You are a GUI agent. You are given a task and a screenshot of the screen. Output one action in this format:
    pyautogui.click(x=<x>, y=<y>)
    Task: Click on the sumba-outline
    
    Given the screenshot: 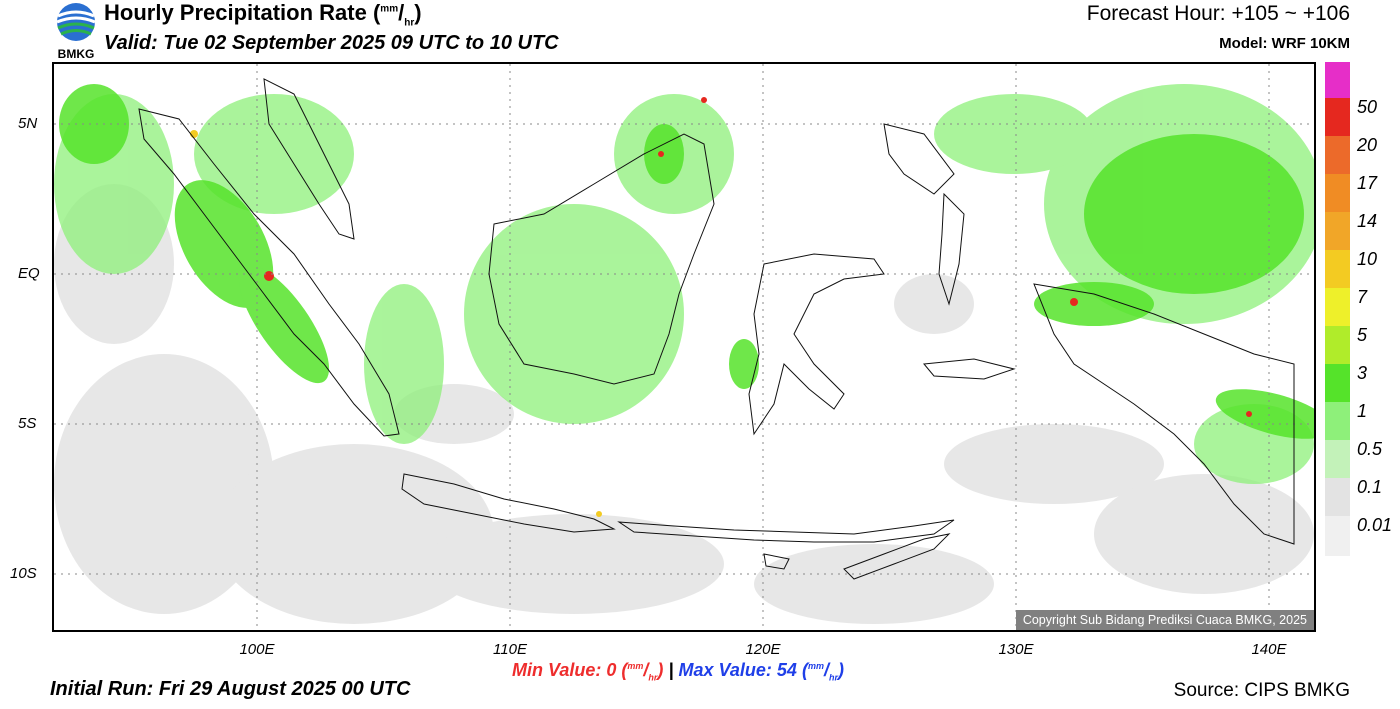 What is the action you would take?
    pyautogui.click(x=776, y=561)
    